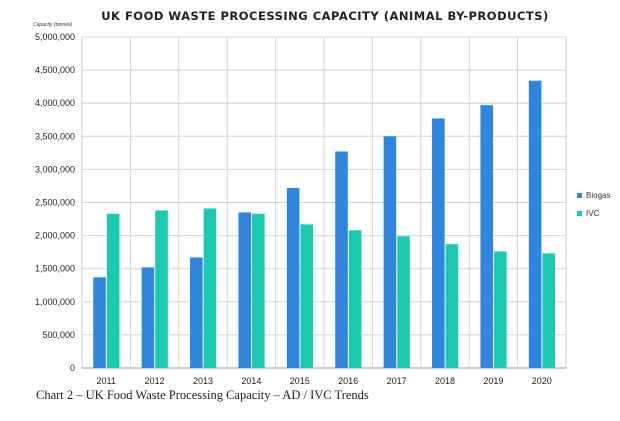  I want to click on y-tick-label: 3,000,000, so click(55, 169).